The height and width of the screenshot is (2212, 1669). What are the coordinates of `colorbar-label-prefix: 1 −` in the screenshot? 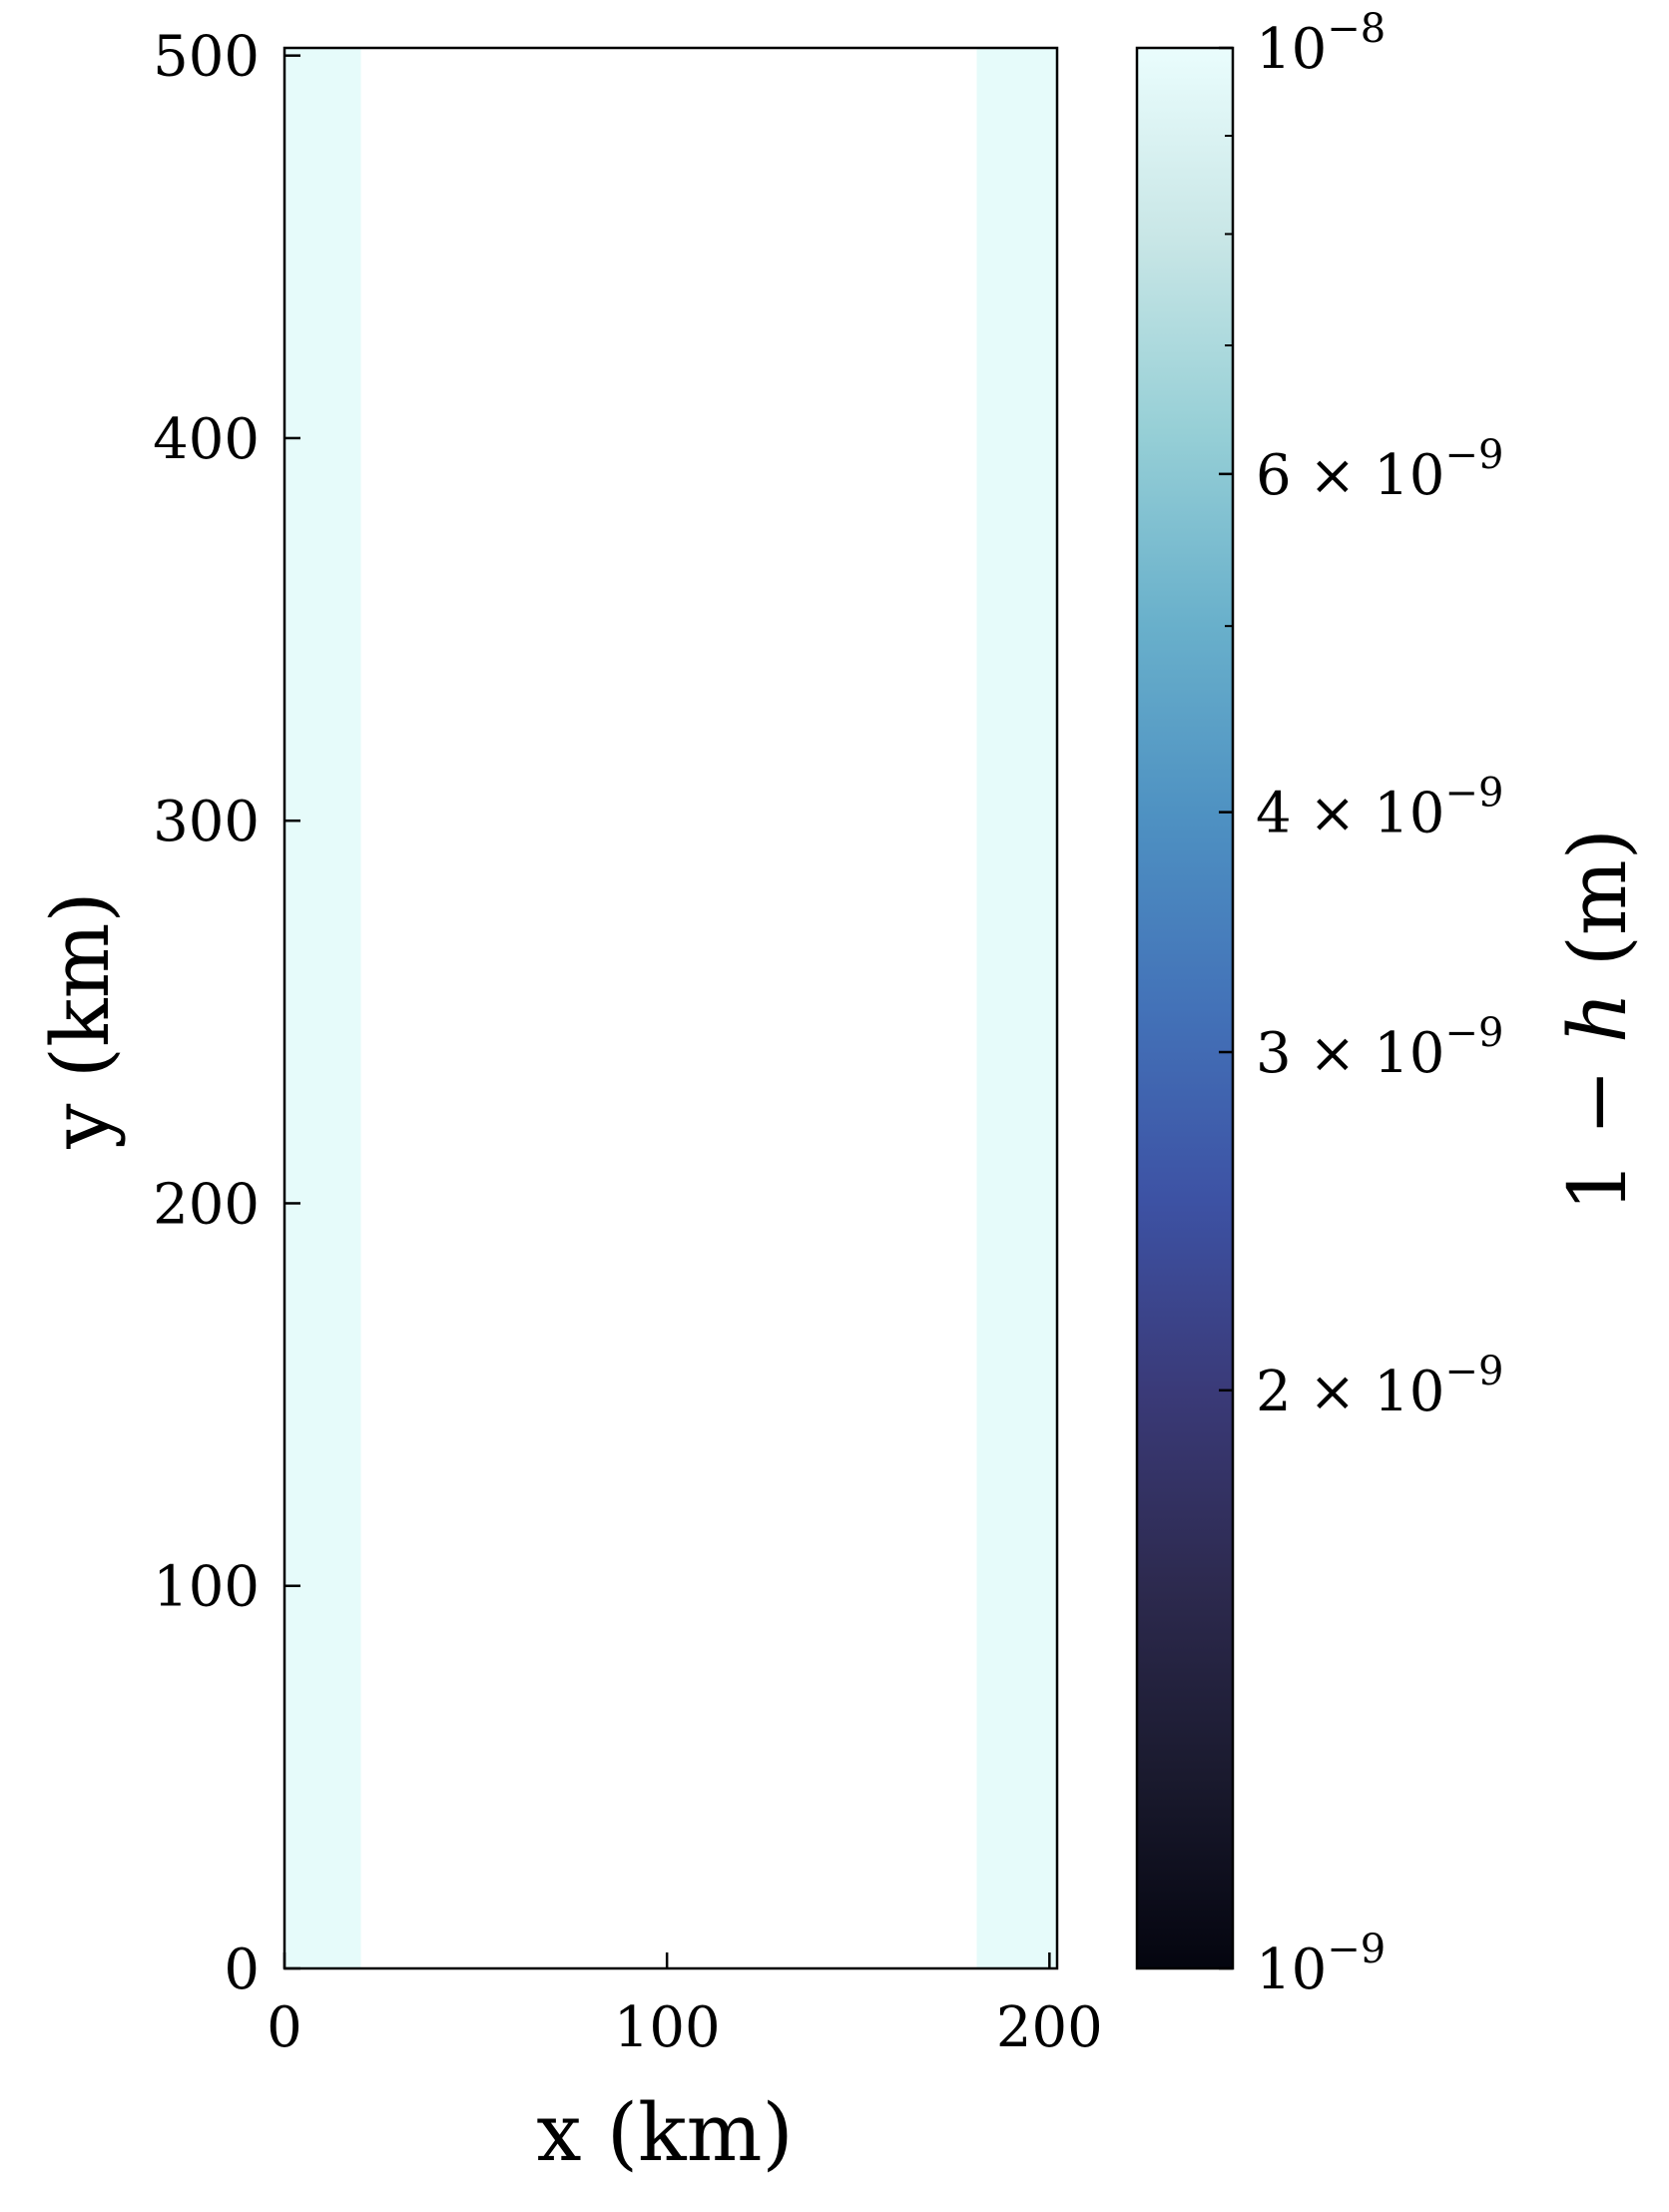 It's located at (1597, 1128).